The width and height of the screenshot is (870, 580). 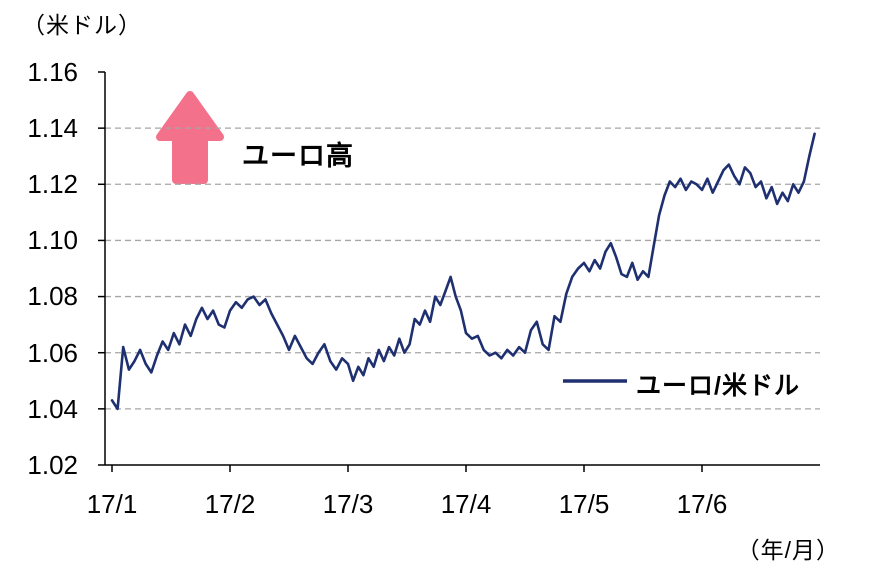 What do you see at coordinates (190, 137) in the screenshot?
I see `up-arrow-icon` at bounding box center [190, 137].